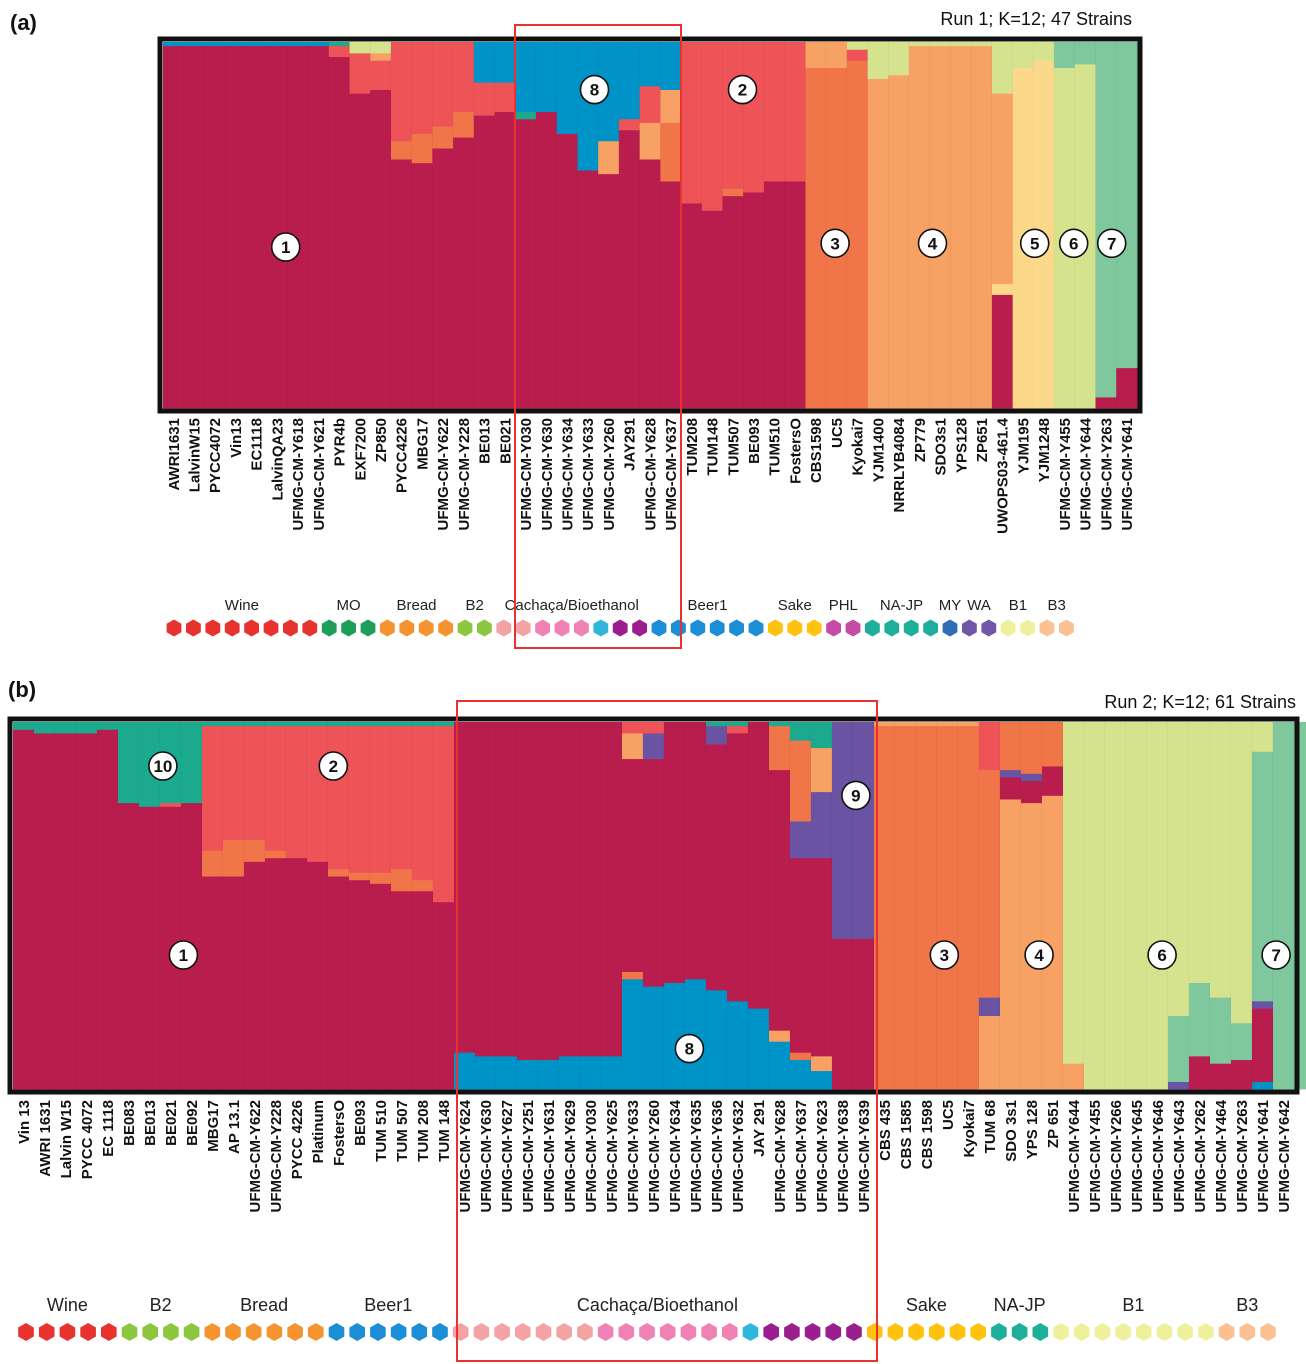 The height and width of the screenshot is (1364, 1306). Describe the element at coordinates (961, 445) in the screenshot. I see `strain-label: YPS128` at that location.